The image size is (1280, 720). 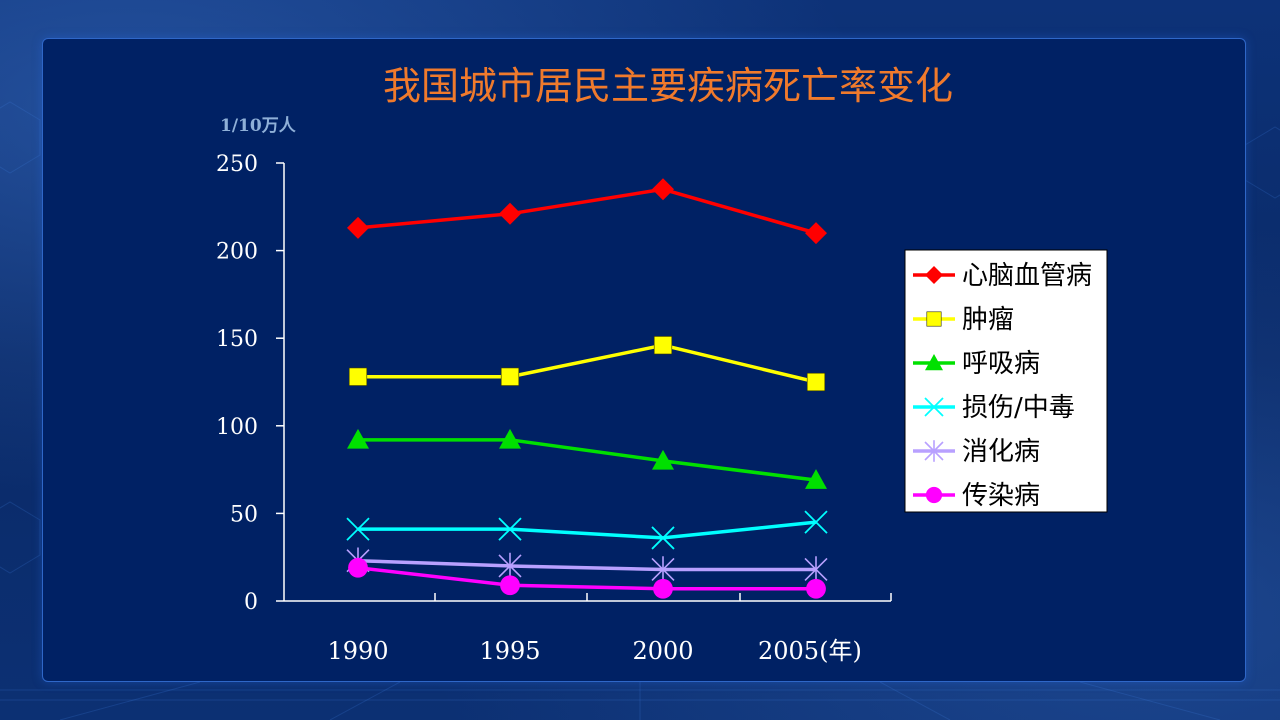 What do you see at coordinates (237, 164) in the screenshot?
I see `y-tick-label: 250` at bounding box center [237, 164].